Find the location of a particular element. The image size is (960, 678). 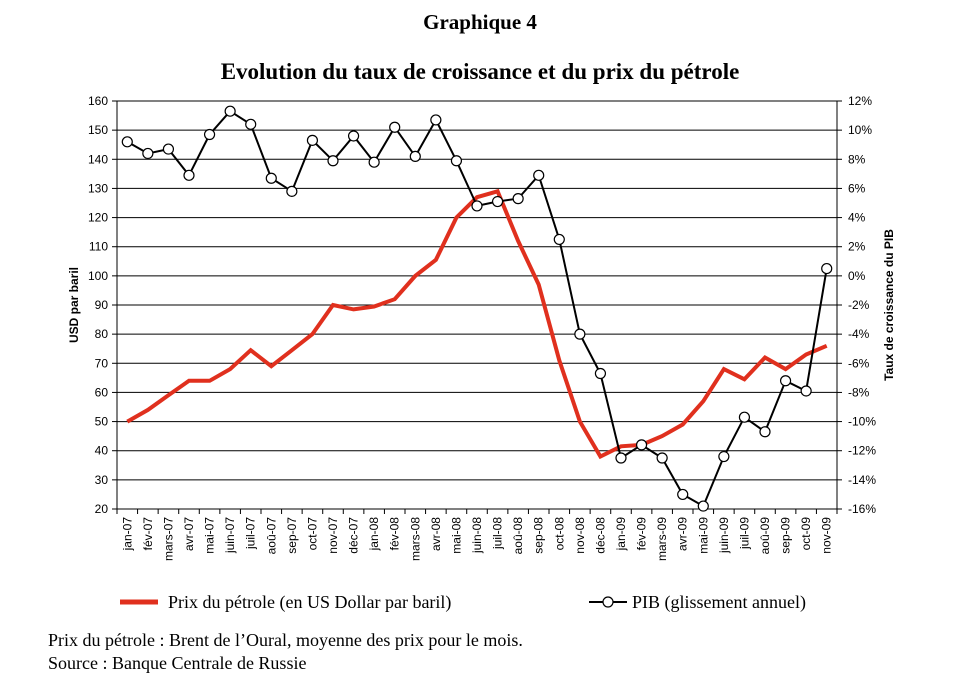

x-tick-label: juin-07 is located at coordinates (230, 535).